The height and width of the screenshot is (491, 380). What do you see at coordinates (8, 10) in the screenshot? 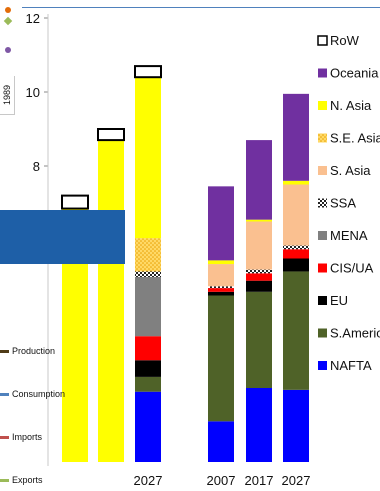
I see `series-marker-orange` at bounding box center [8, 10].